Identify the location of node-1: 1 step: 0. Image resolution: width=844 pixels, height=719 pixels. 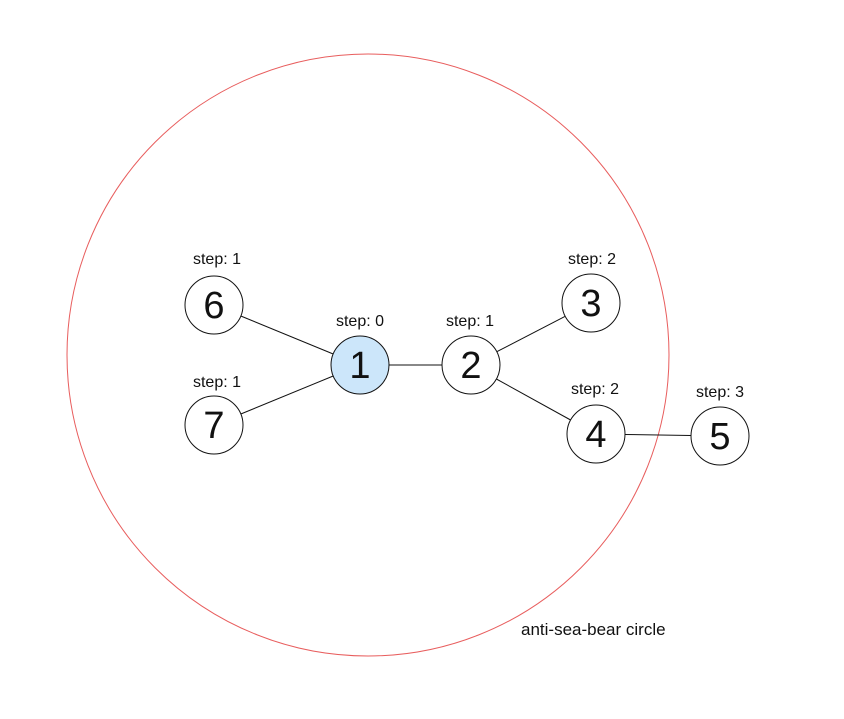
(360, 354).